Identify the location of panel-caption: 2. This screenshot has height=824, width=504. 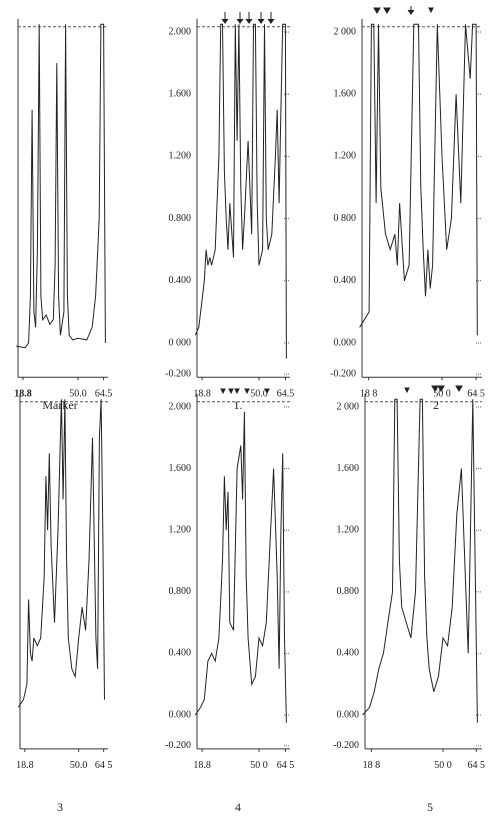
(436, 405).